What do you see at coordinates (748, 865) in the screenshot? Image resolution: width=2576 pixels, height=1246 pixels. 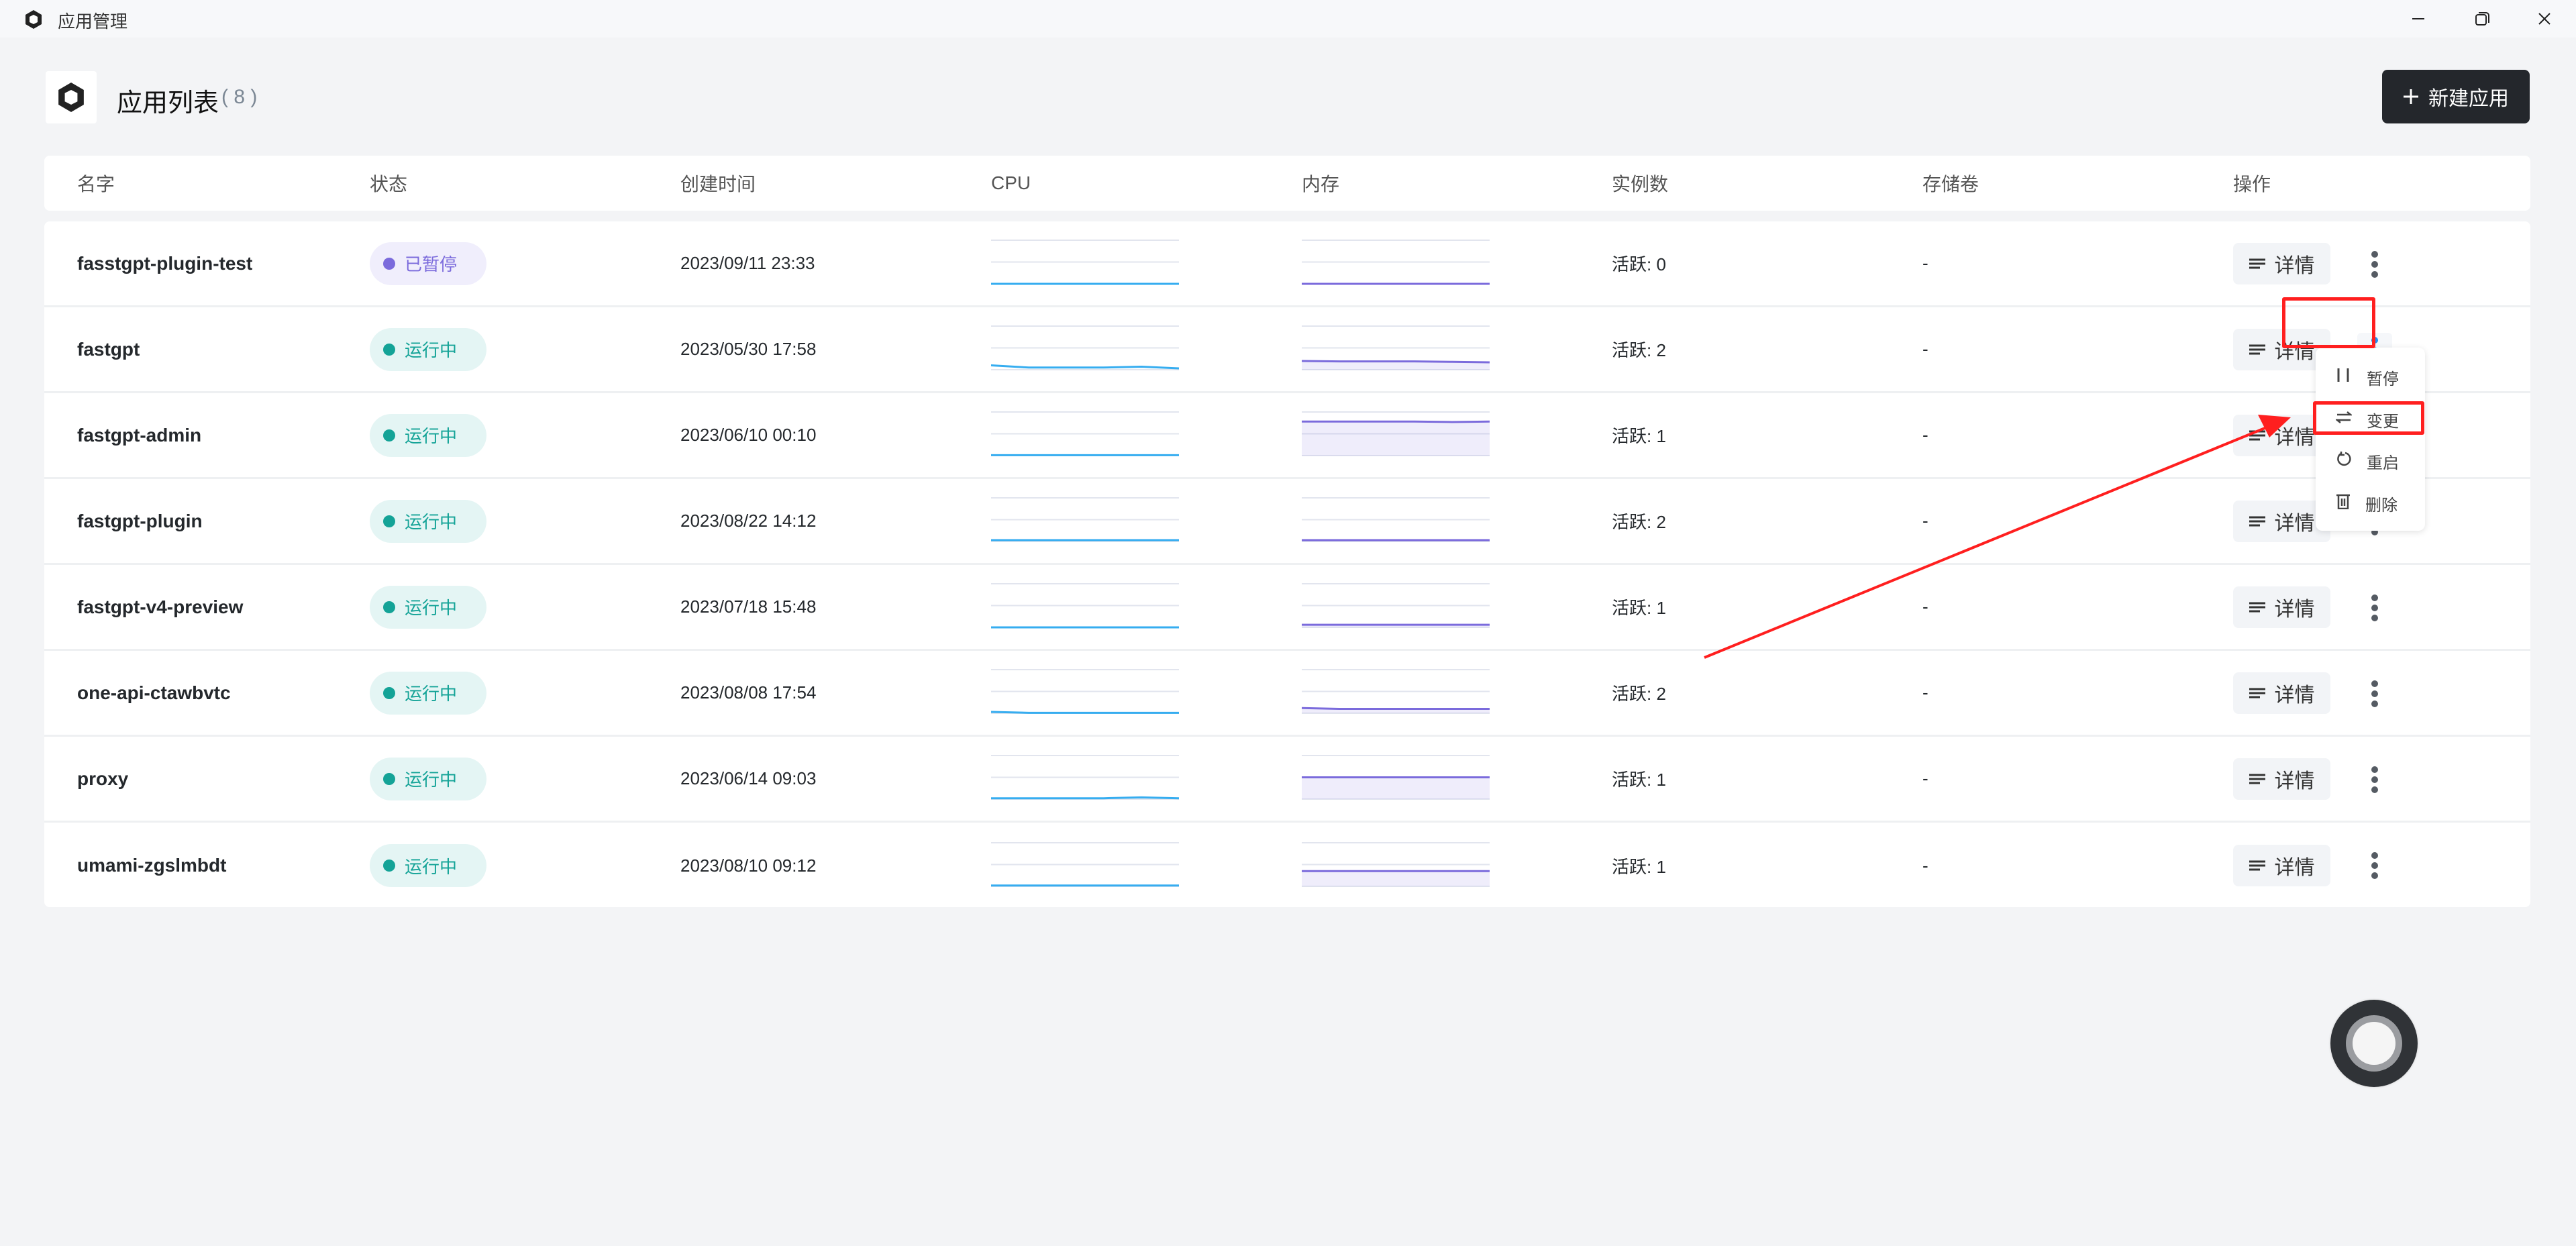 I see `created-time: 2023/08/10 09:12` at bounding box center [748, 865].